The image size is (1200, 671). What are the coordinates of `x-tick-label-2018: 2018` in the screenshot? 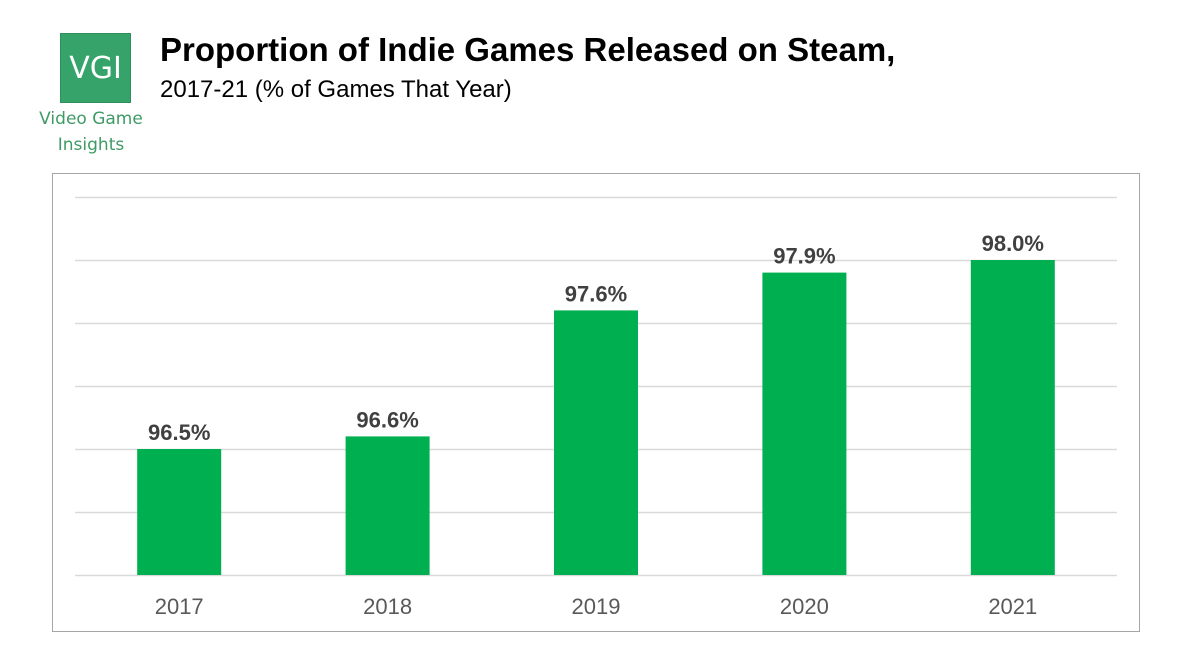 It's located at (387, 606).